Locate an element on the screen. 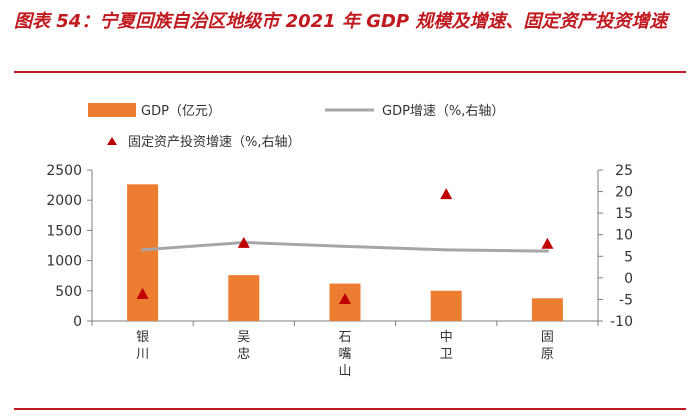  bar-固原 is located at coordinates (547, 309).